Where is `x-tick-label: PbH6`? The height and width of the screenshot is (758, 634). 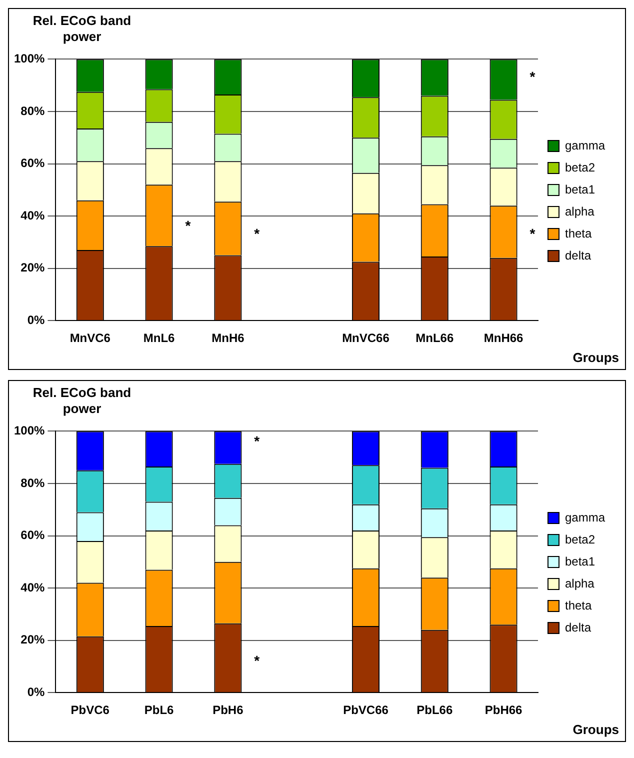
x-tick-label: PbH6 is located at coordinates (228, 710).